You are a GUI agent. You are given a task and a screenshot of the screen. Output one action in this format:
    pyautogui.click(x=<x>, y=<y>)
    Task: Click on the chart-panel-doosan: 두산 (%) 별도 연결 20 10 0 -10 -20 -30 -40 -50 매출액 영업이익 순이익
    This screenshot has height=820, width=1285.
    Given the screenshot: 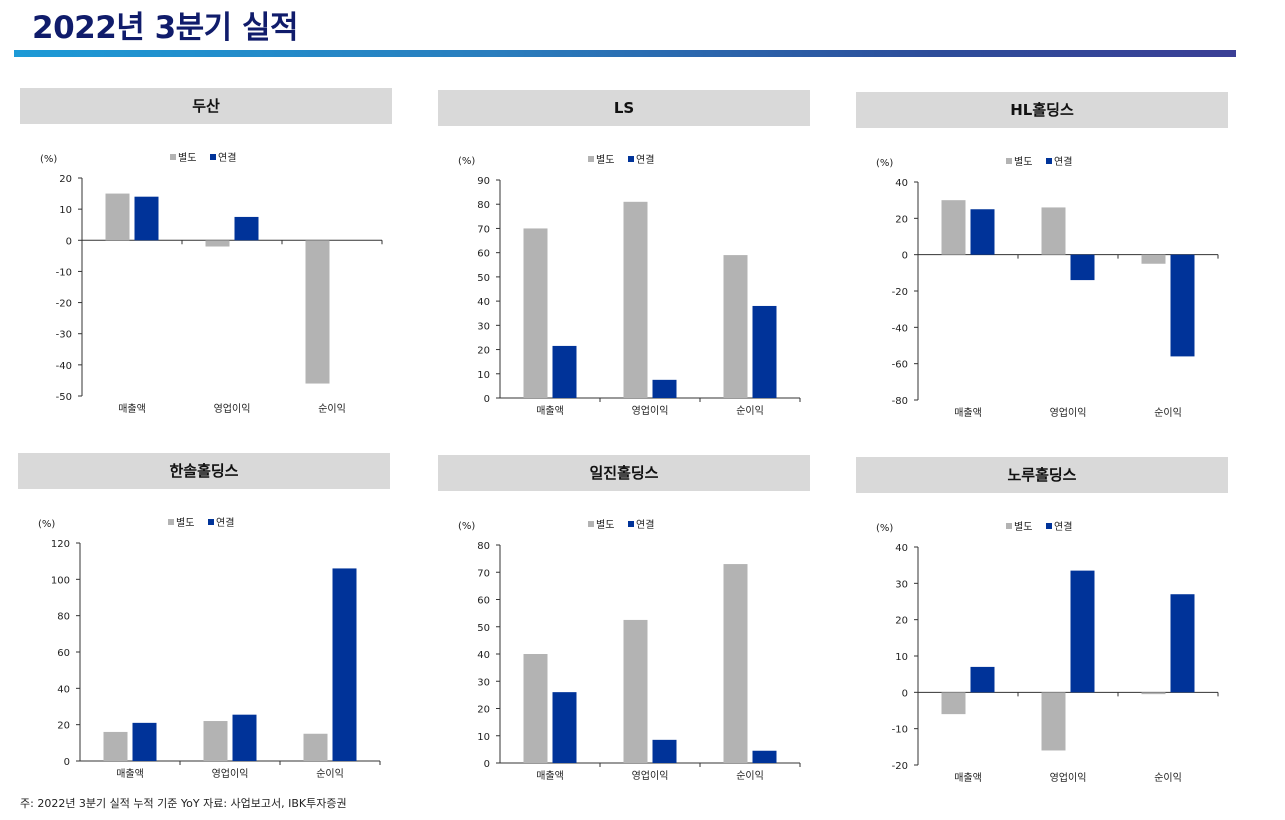 What is the action you would take?
    pyautogui.click(x=206, y=265)
    